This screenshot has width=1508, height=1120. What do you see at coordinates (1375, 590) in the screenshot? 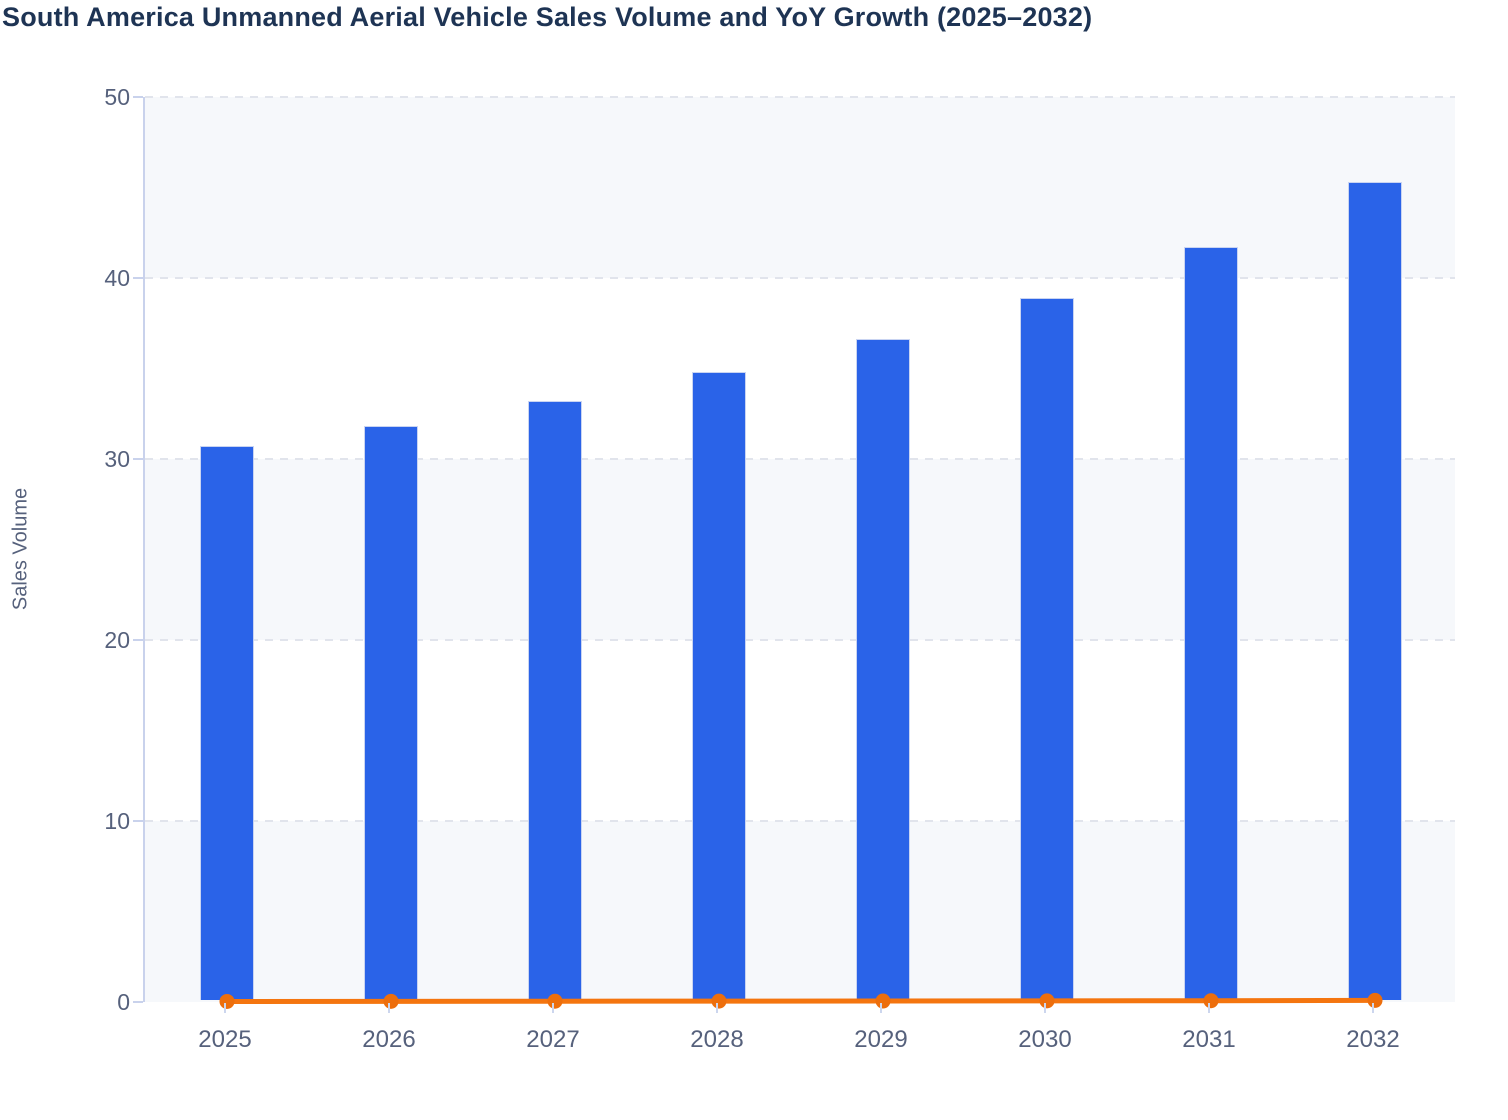
I see `bar-2032` at bounding box center [1375, 590].